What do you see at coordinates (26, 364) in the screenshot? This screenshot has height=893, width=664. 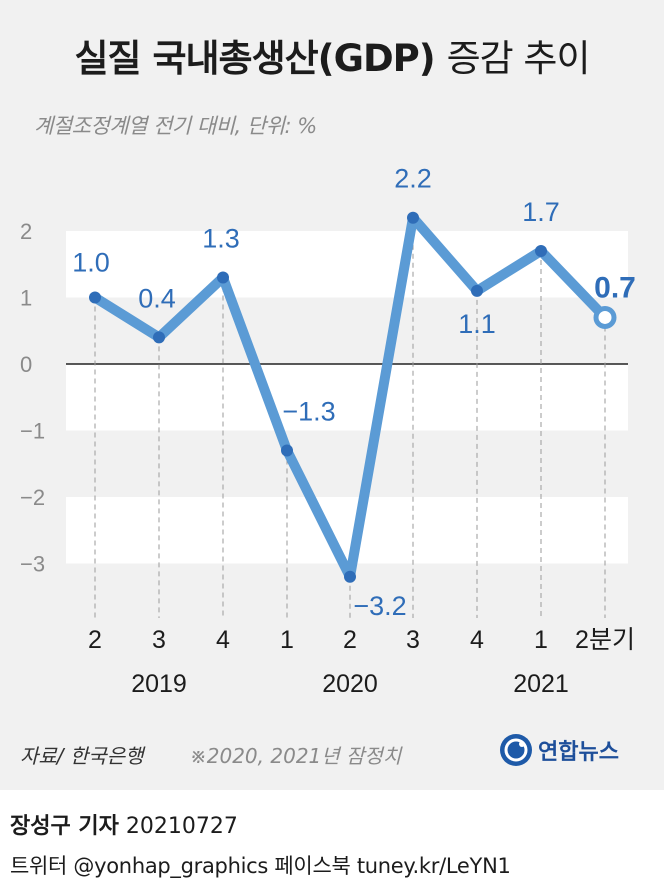 I see `y-tick-label: 0` at bounding box center [26, 364].